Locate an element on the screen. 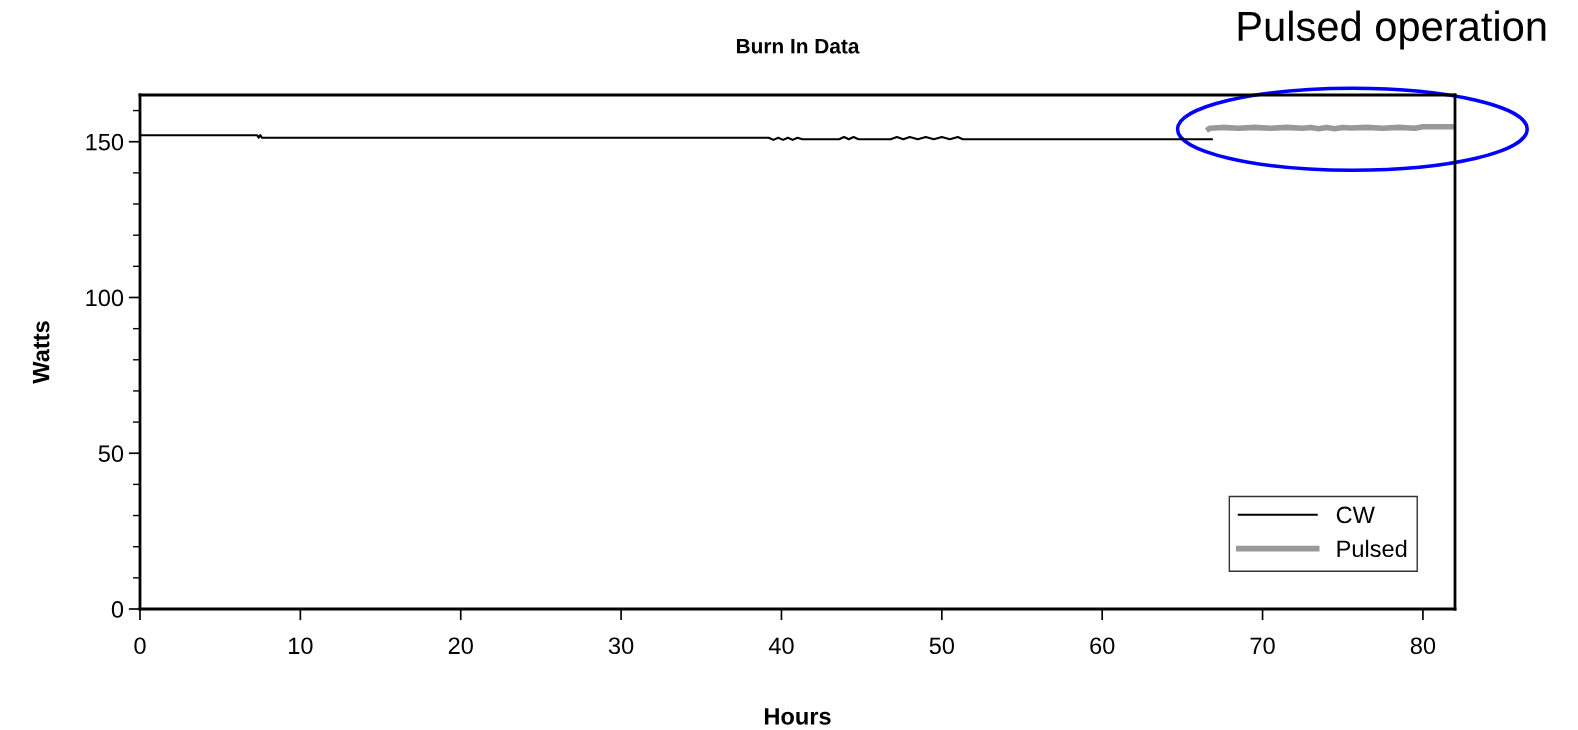 The image size is (1578, 730). x-tick-label: 60 is located at coordinates (1102, 646).